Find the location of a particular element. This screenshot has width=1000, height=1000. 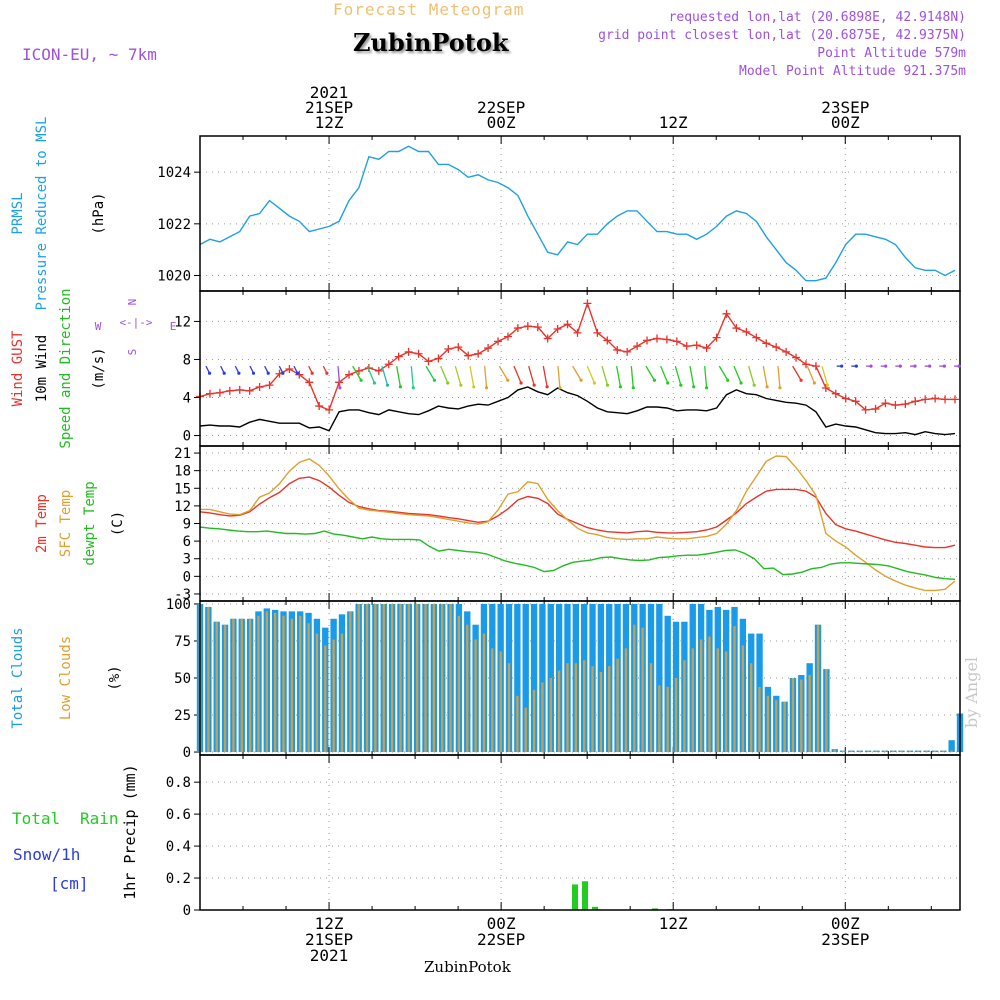

total-cloud-bar is located at coordinates (667, 684).